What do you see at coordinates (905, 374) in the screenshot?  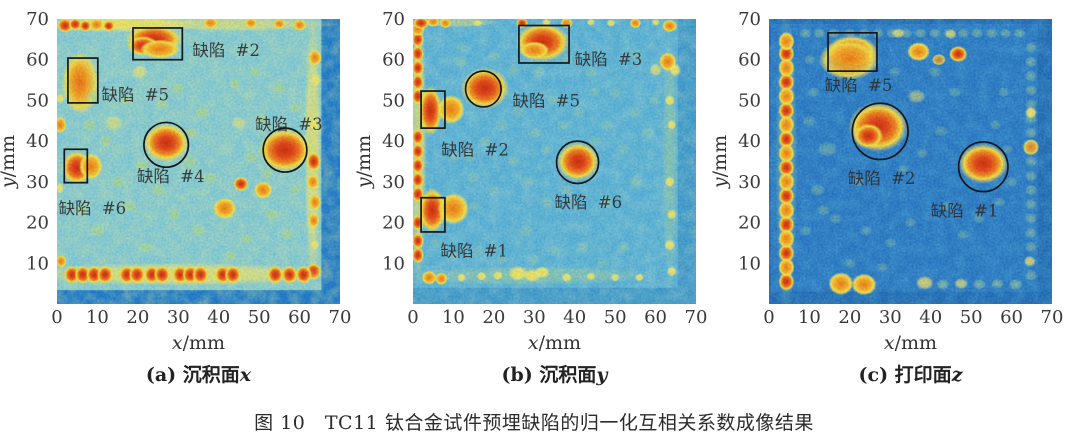 I see `panel-c-caption-text: (c) 打印面` at bounding box center [905, 374].